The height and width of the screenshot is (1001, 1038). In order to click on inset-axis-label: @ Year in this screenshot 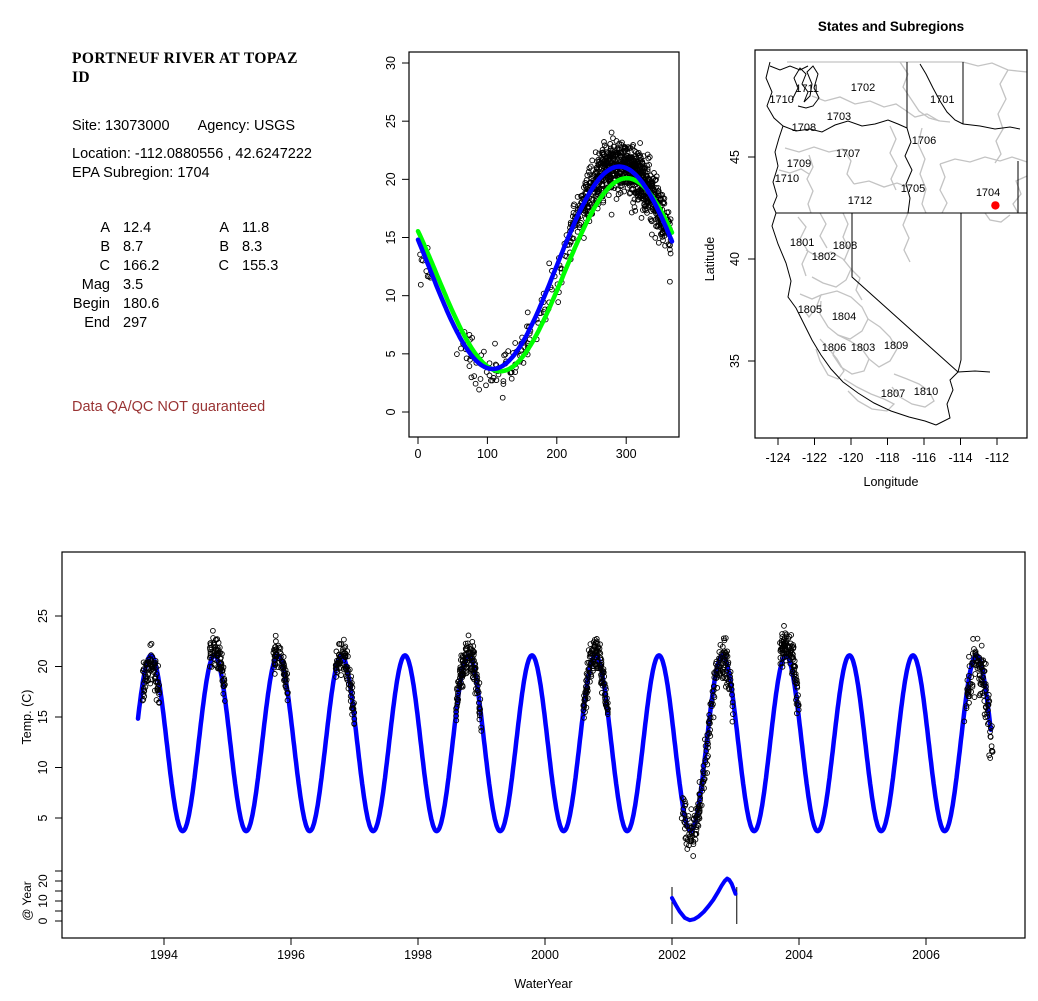, I will do `click(27, 901)`.